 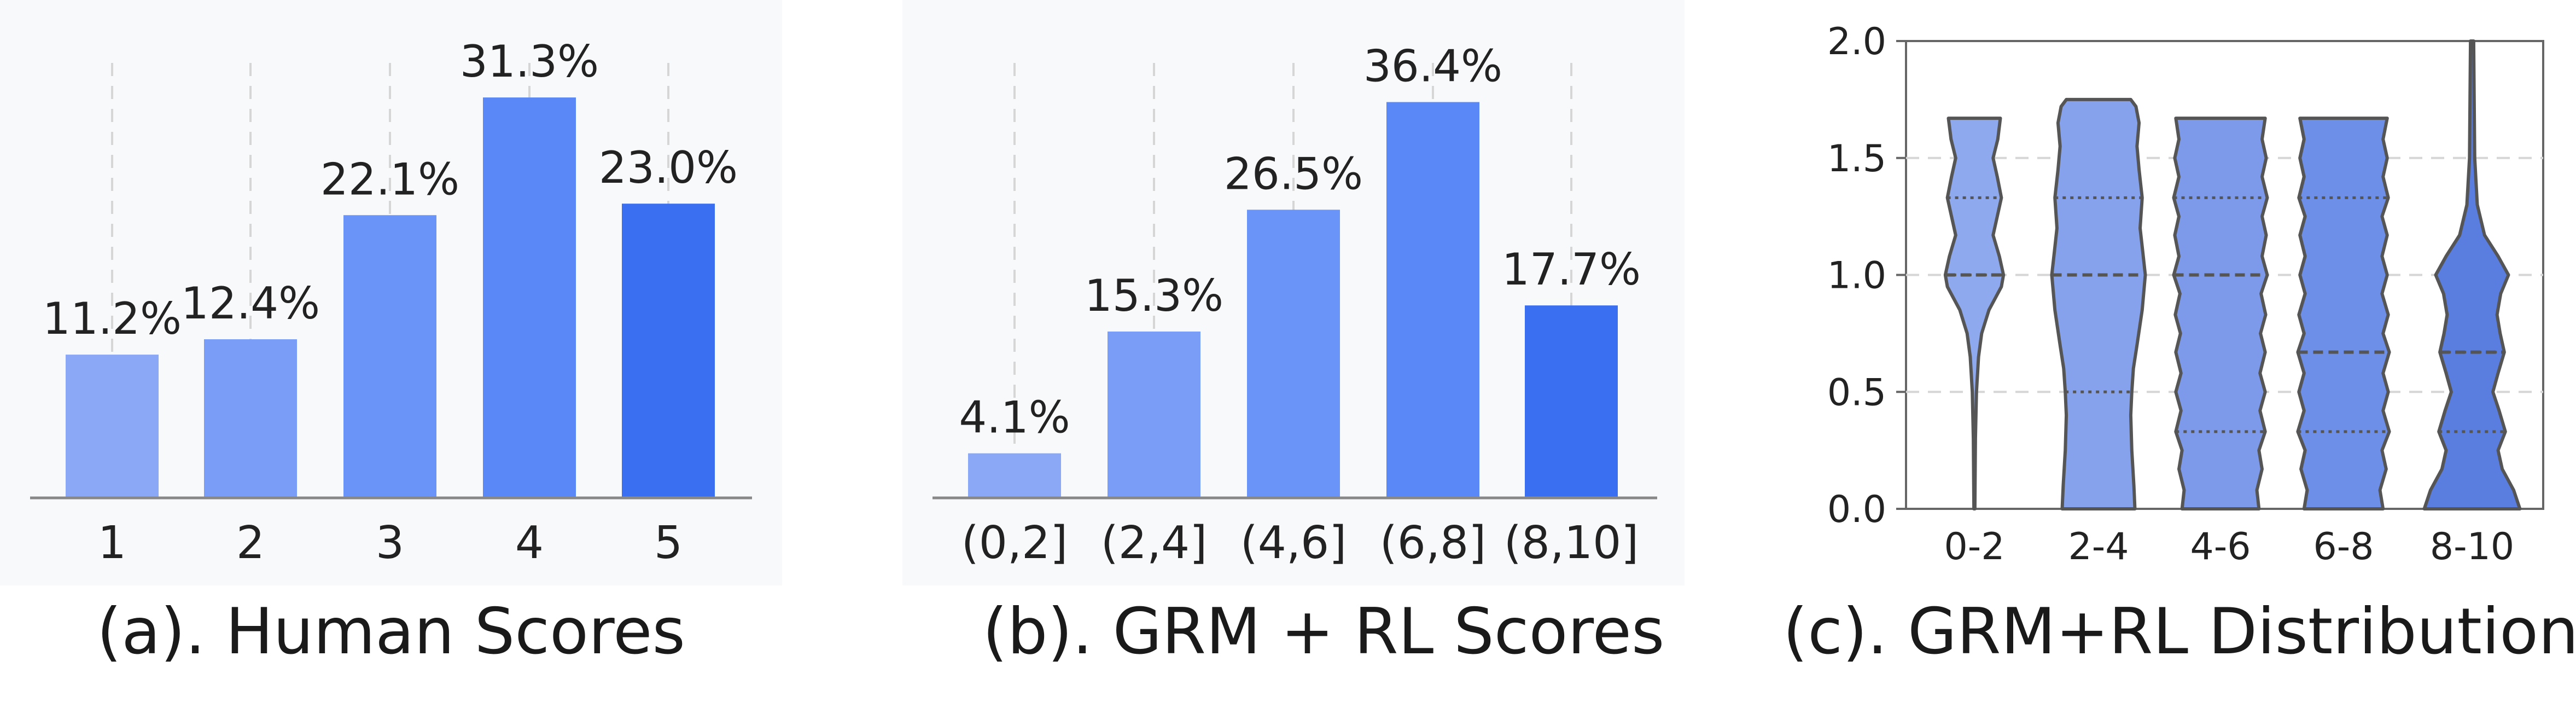 What do you see at coordinates (1323, 632) in the screenshot?
I see `caption-grm-rl-scores: (b). GRM + RL Scores` at bounding box center [1323, 632].